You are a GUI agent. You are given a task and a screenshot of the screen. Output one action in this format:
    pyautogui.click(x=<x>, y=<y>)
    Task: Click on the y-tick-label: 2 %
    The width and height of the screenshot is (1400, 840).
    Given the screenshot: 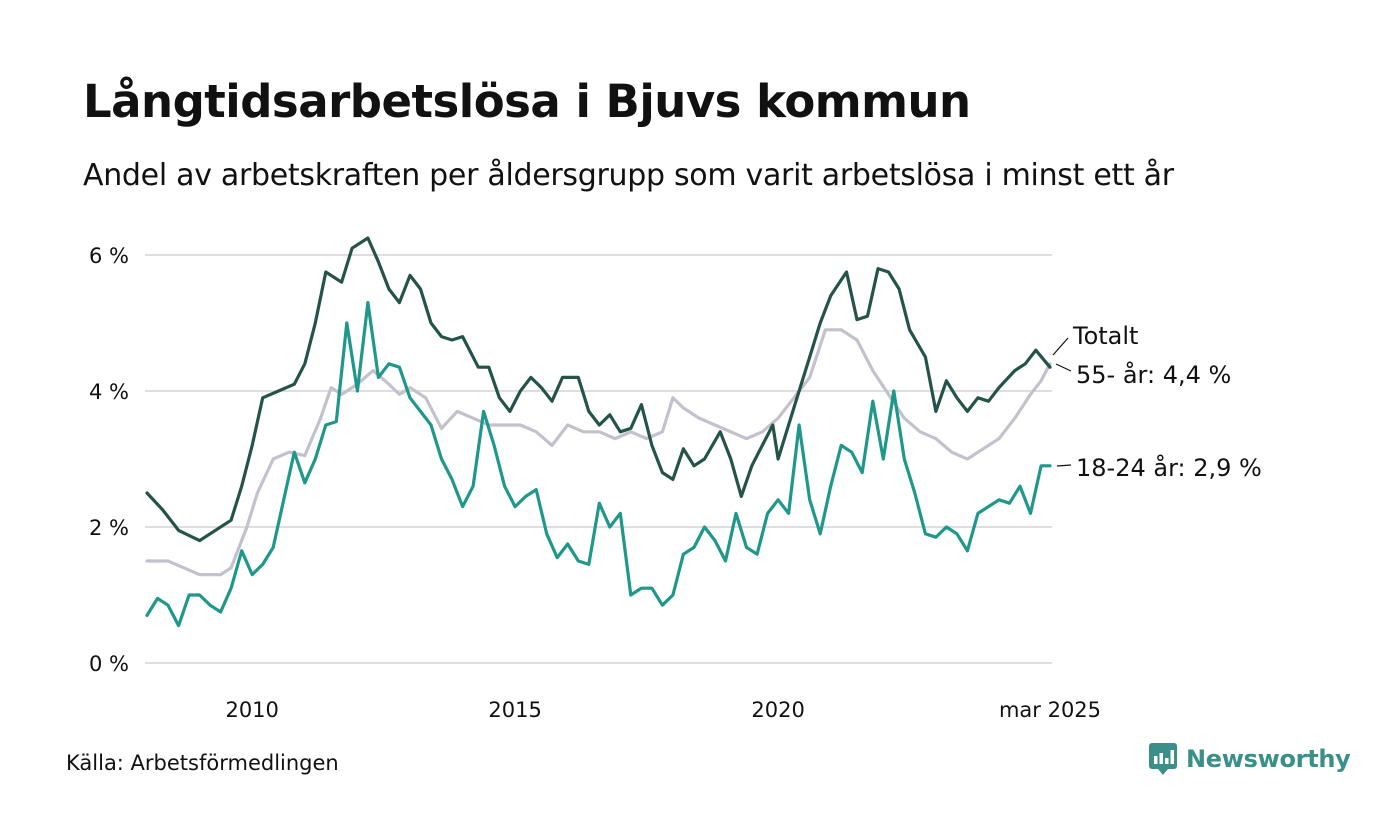 What is the action you would take?
    pyautogui.click(x=109, y=528)
    